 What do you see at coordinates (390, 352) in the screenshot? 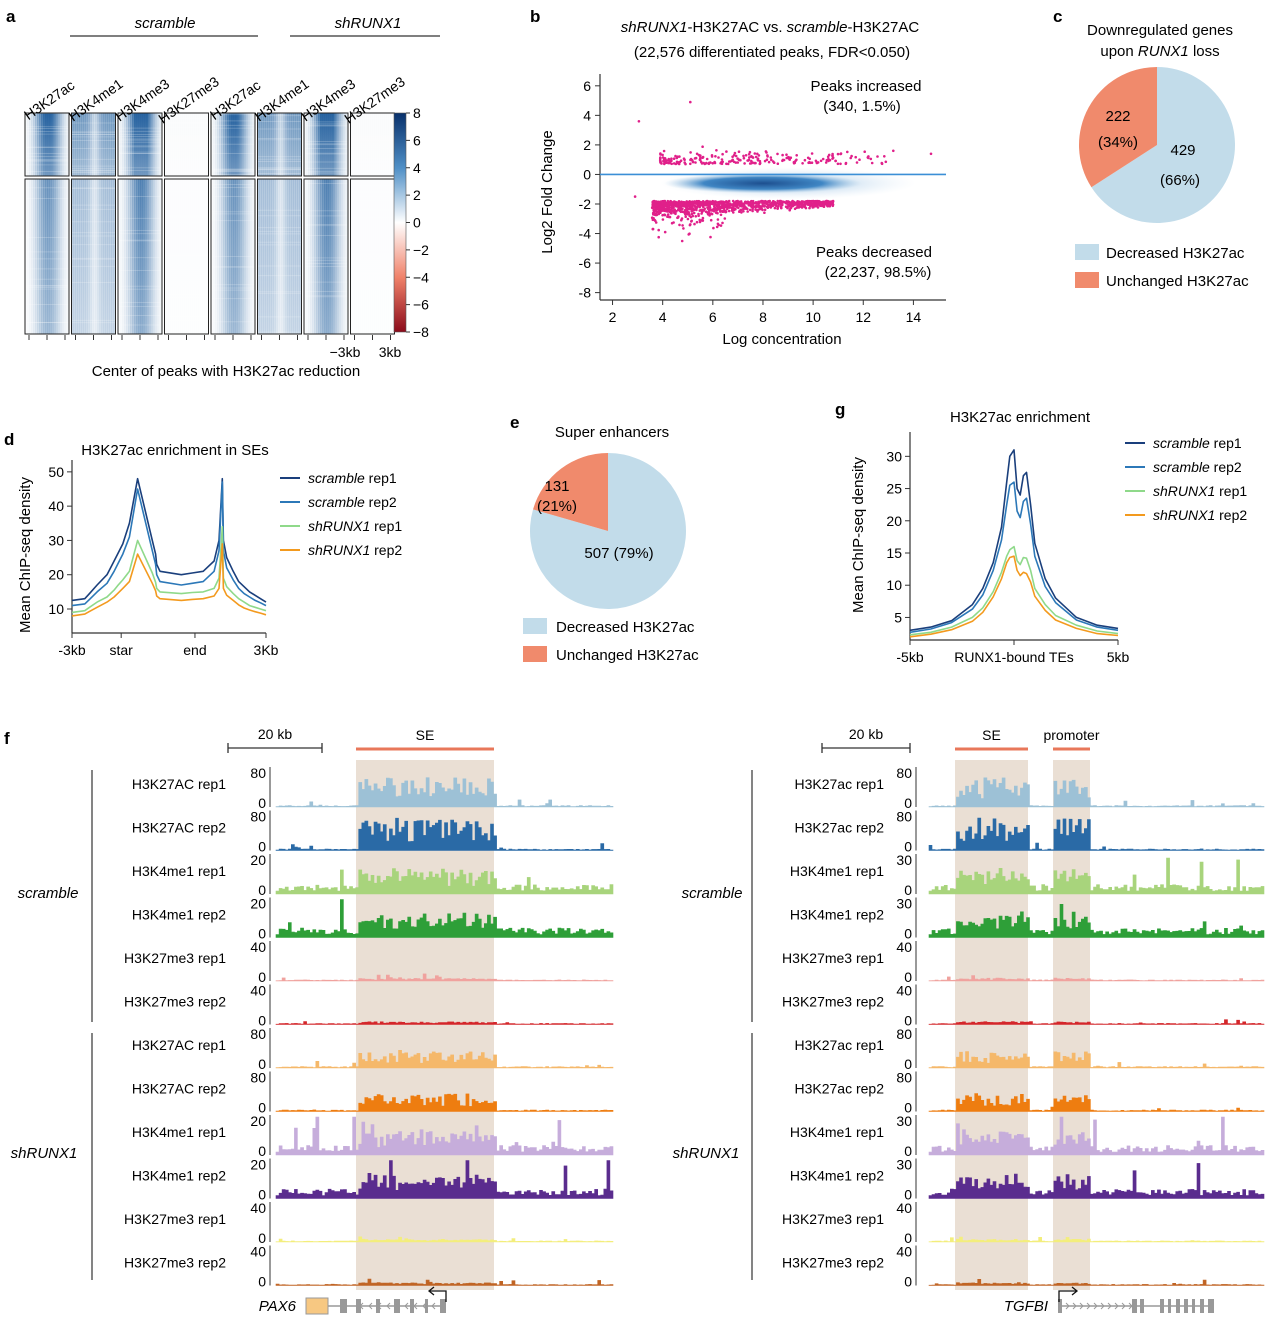
I see `x-label-right: 3kb` at bounding box center [390, 352].